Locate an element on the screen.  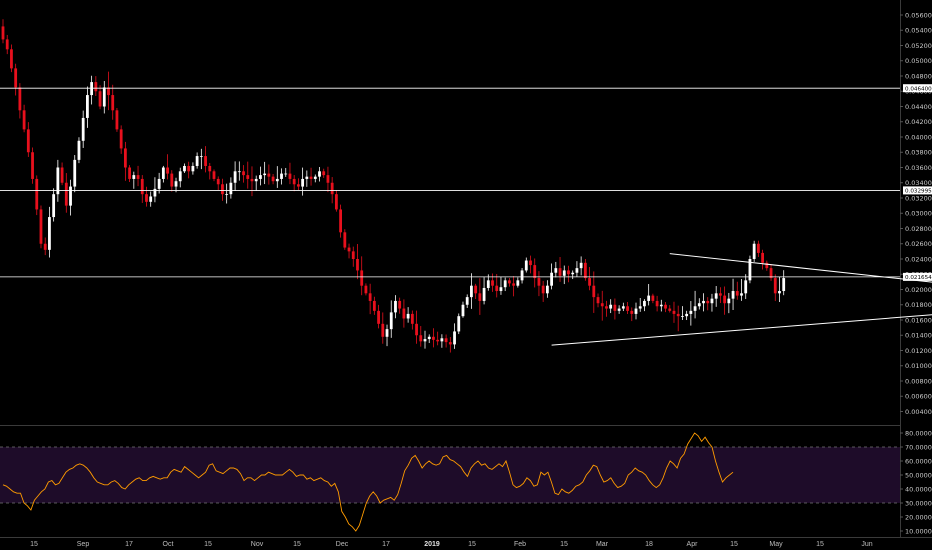
time-axis-tick-label: Feb is located at coordinates (520, 544).